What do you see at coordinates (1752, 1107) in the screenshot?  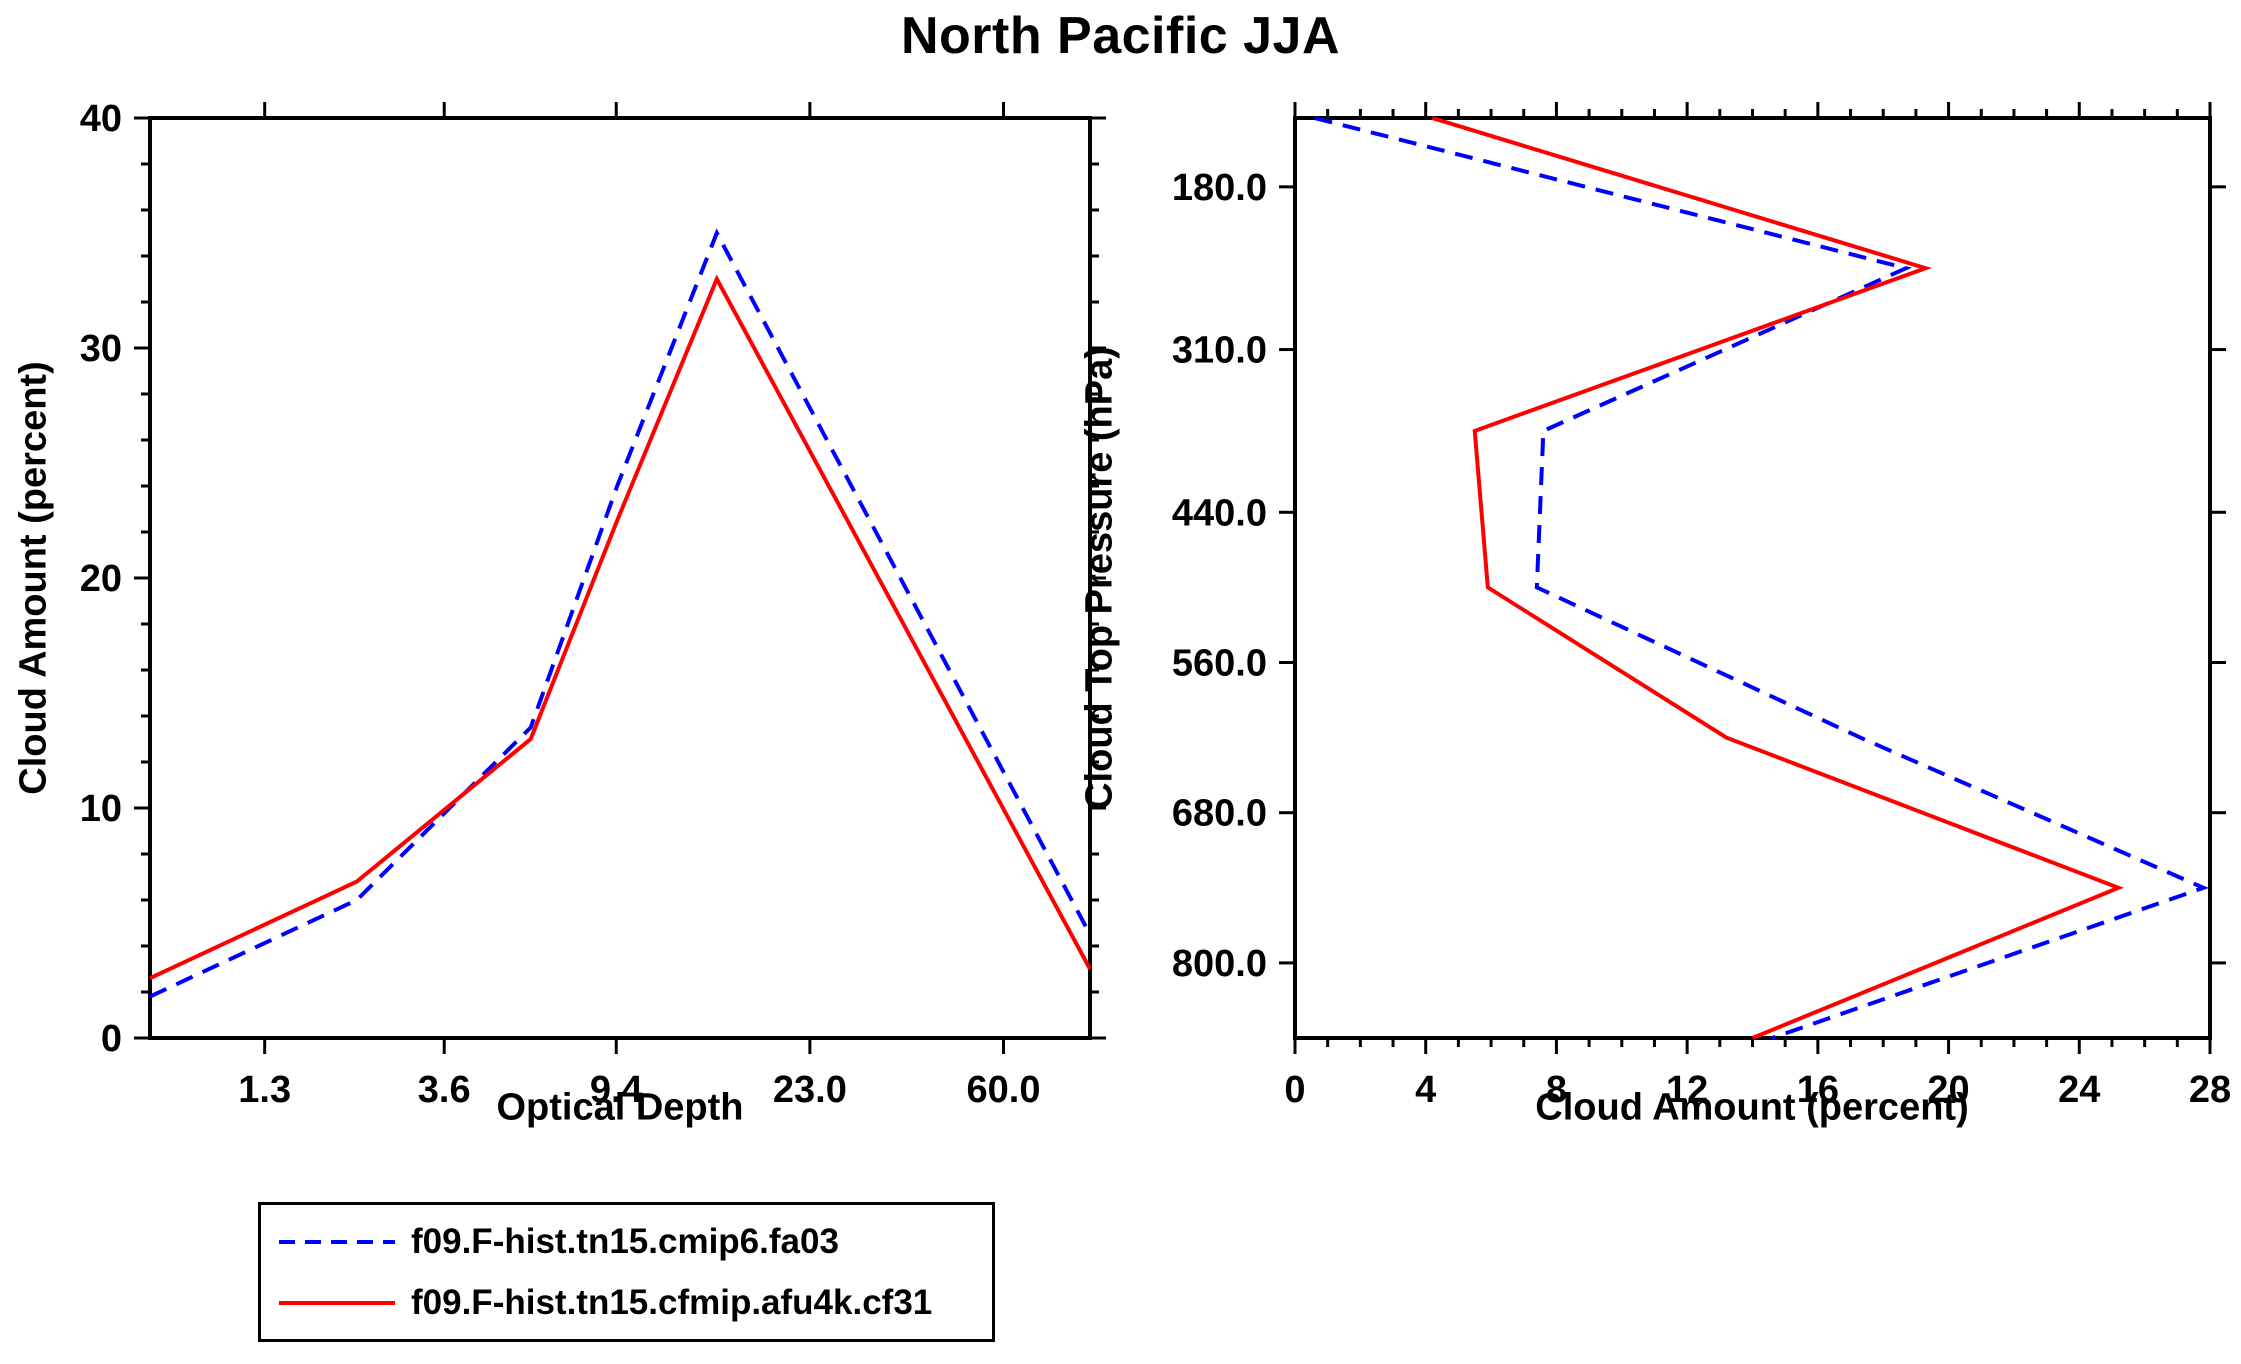 I see `right-x-axis-label: Cloud Amount (percent)` at bounding box center [1752, 1107].